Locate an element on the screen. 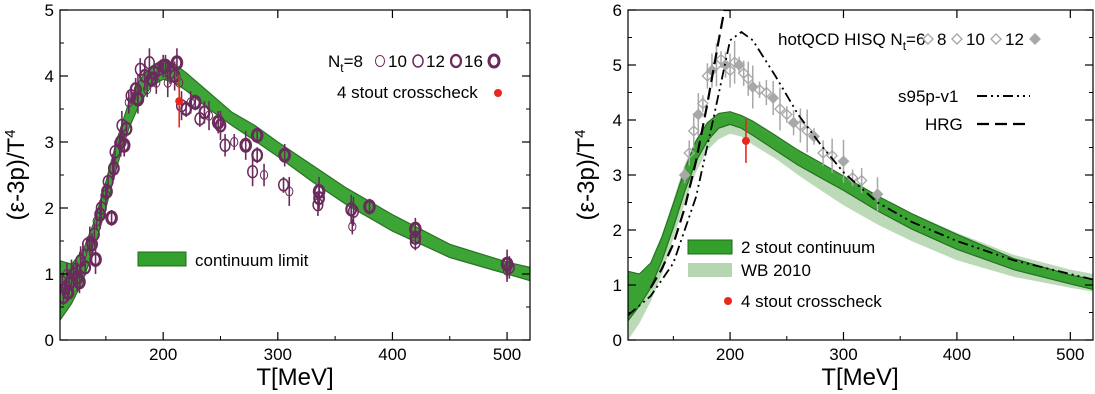 This screenshot has width=1095, height=394. legend-hotqcd-nt10-marker is located at coordinates (996, 39).